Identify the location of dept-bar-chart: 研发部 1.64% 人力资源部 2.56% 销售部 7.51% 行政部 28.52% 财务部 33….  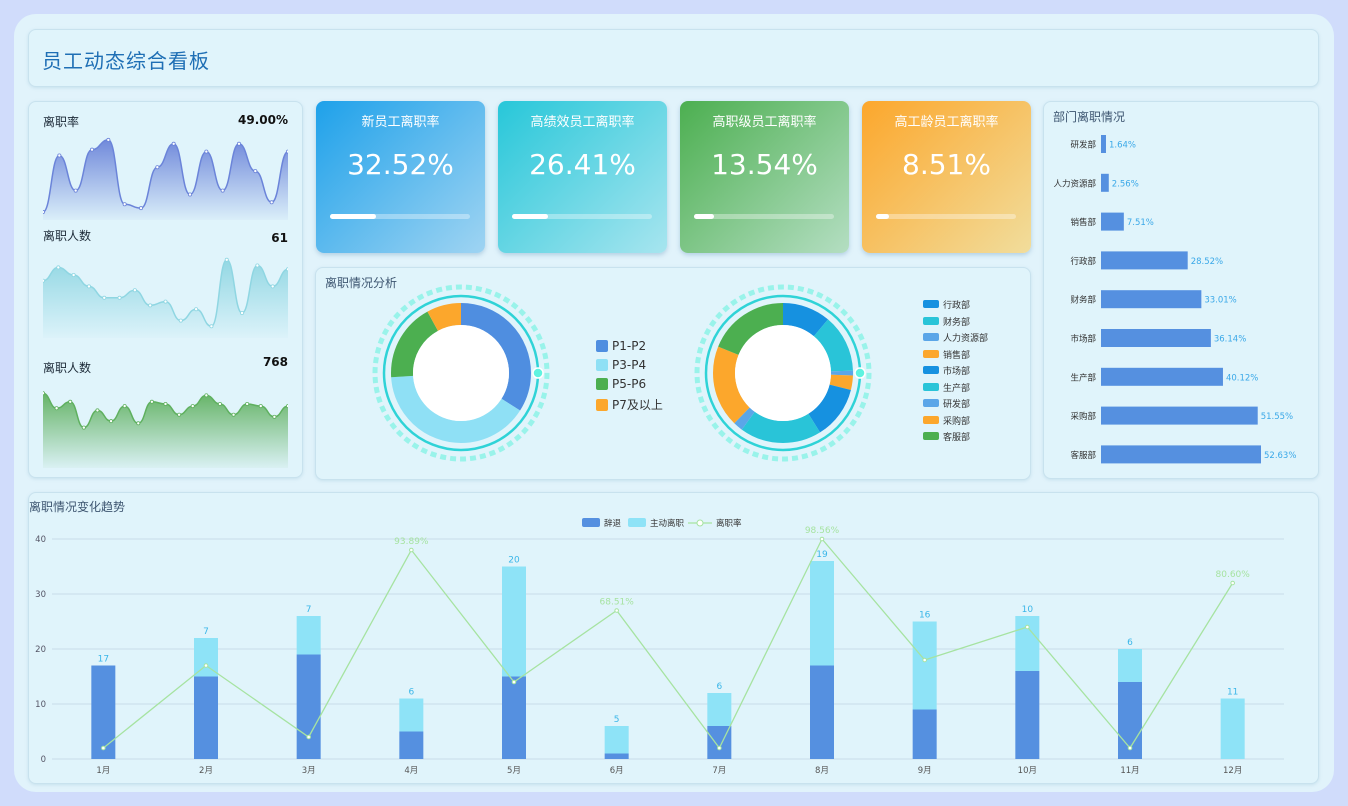
(1174, 299).